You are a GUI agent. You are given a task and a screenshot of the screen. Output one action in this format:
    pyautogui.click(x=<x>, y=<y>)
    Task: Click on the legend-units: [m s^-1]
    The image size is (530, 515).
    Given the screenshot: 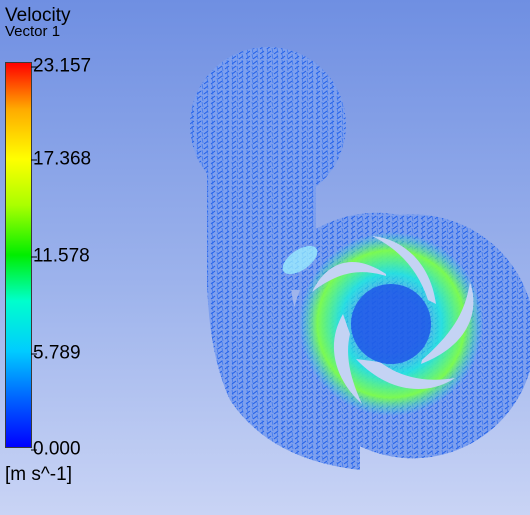 What is the action you would take?
    pyautogui.click(x=38, y=474)
    